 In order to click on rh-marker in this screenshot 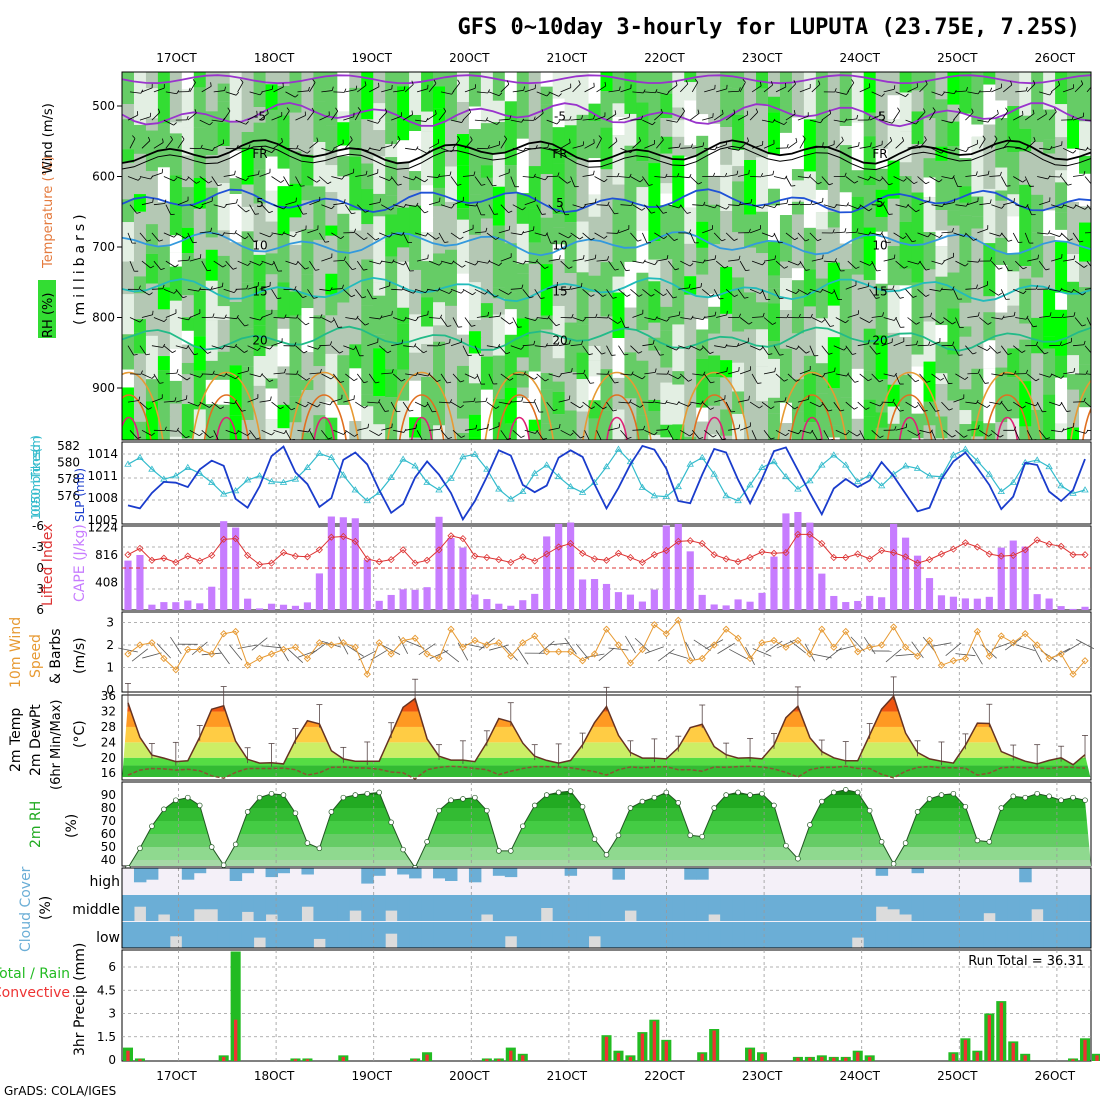, I will do `click(403, 849)`.